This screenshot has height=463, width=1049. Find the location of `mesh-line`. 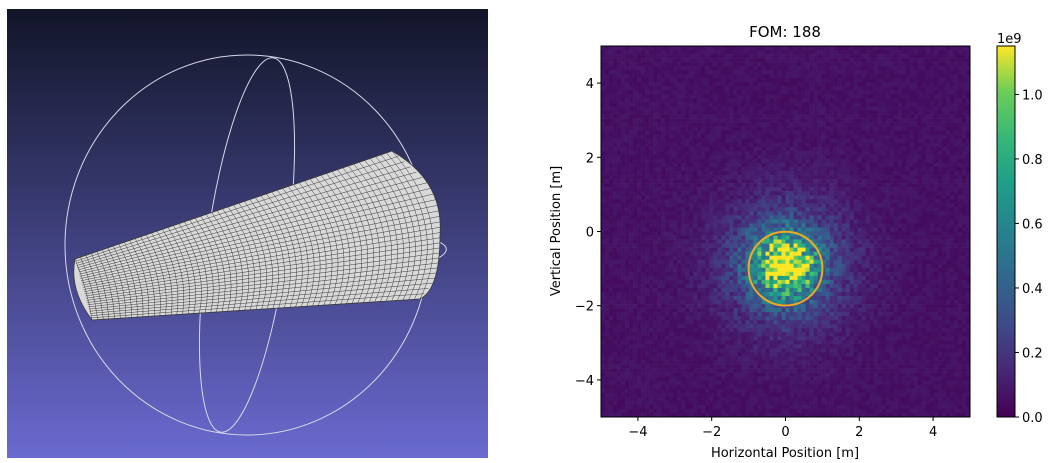

mesh-line is located at coordinates (247, 219).